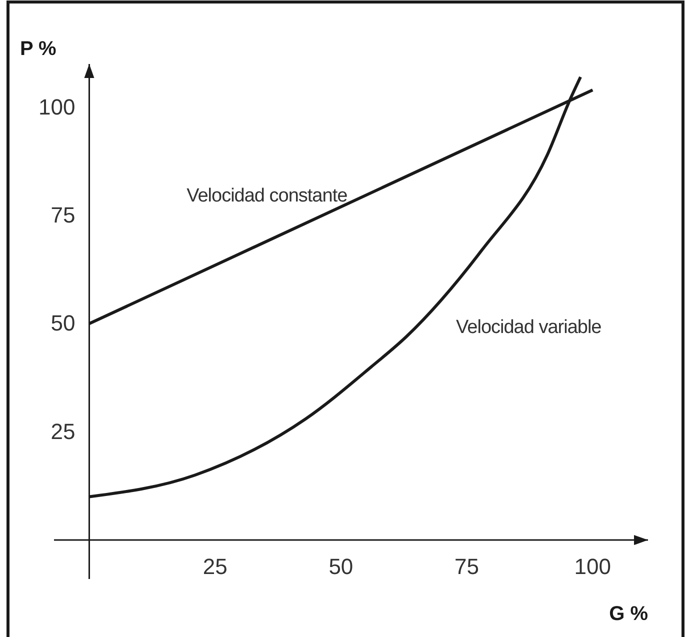 Image resolution: width=687 pixels, height=637 pixels. I want to click on x-tick-label: 50, so click(341, 566).